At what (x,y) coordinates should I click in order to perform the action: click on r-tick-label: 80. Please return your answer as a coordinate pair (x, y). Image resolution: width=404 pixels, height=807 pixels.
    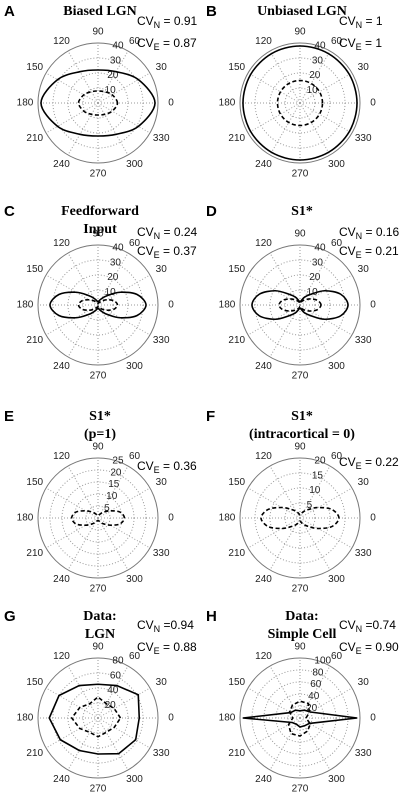
    Looking at the image, I should click on (318, 672).